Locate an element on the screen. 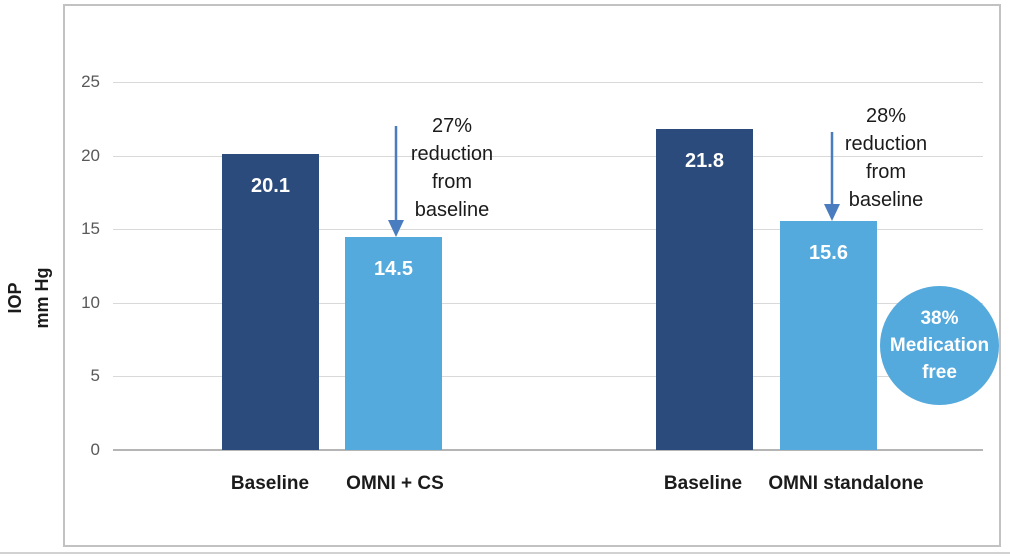  y-tick-label: 15 is located at coordinates (90, 229).